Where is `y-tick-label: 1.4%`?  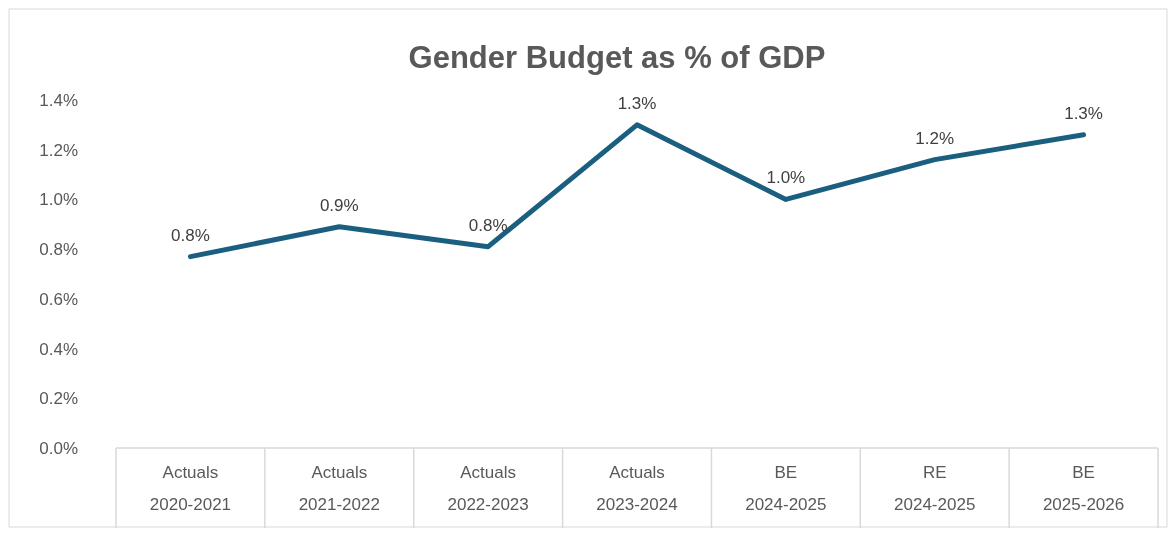 y-tick-label: 1.4% is located at coordinates (58, 100).